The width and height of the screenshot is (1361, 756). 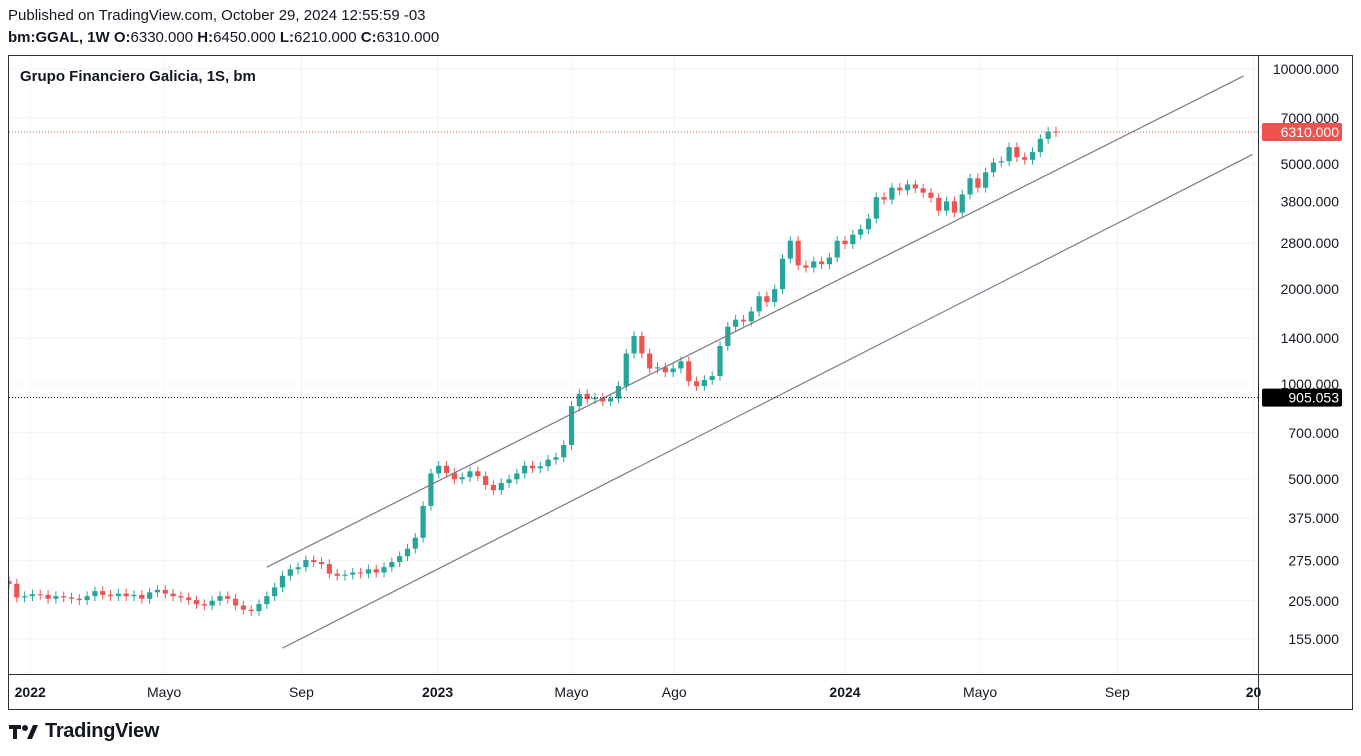 What do you see at coordinates (287, 37) in the screenshot?
I see `low-label: L:` at bounding box center [287, 37].